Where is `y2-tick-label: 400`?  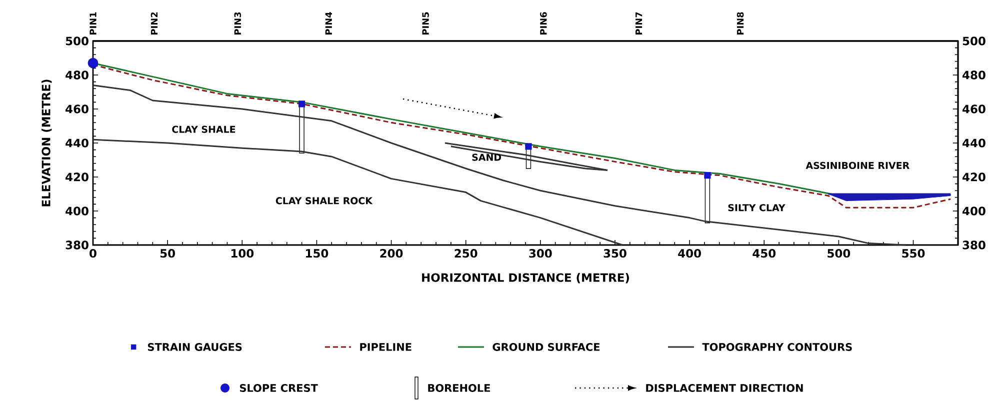
y2-tick-label: 400 is located at coordinates (974, 211).